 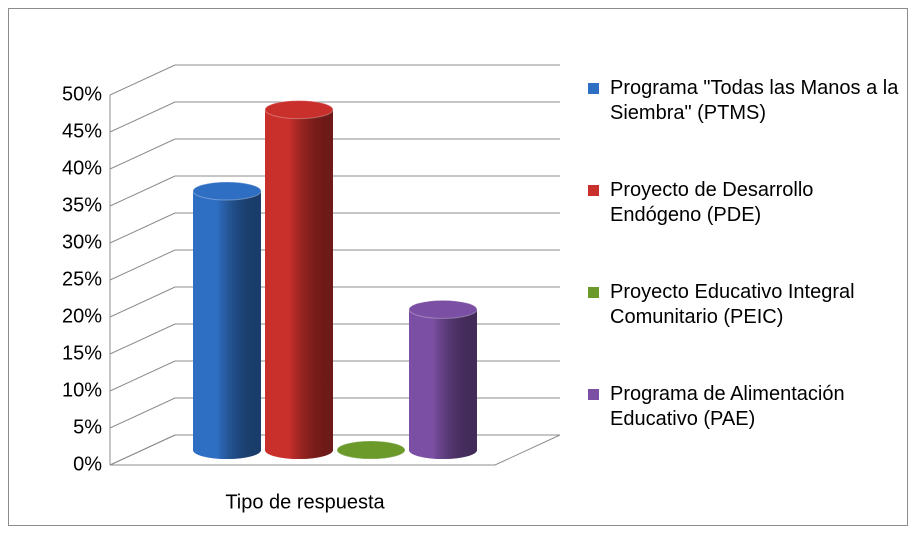 What do you see at coordinates (87, 427) in the screenshot?
I see `y-tick-label: 5%` at bounding box center [87, 427].